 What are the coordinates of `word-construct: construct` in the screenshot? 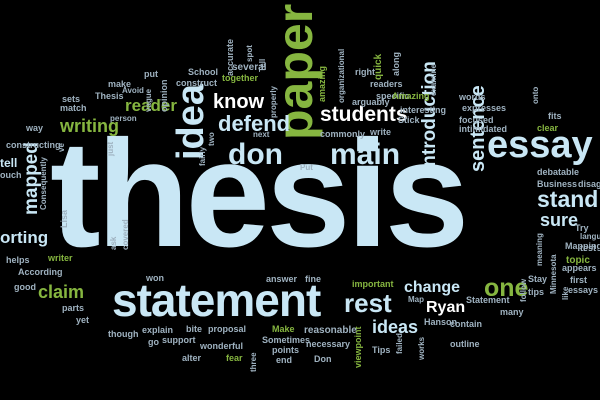 It's located at (197, 83).